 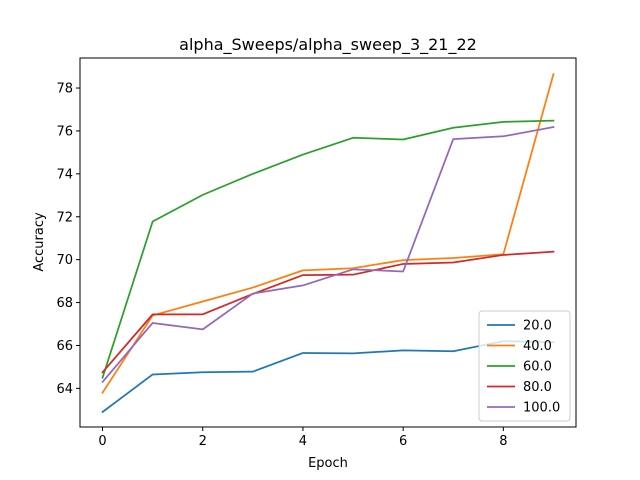 I want to click on y-tick-label: 76, so click(x=64, y=131).